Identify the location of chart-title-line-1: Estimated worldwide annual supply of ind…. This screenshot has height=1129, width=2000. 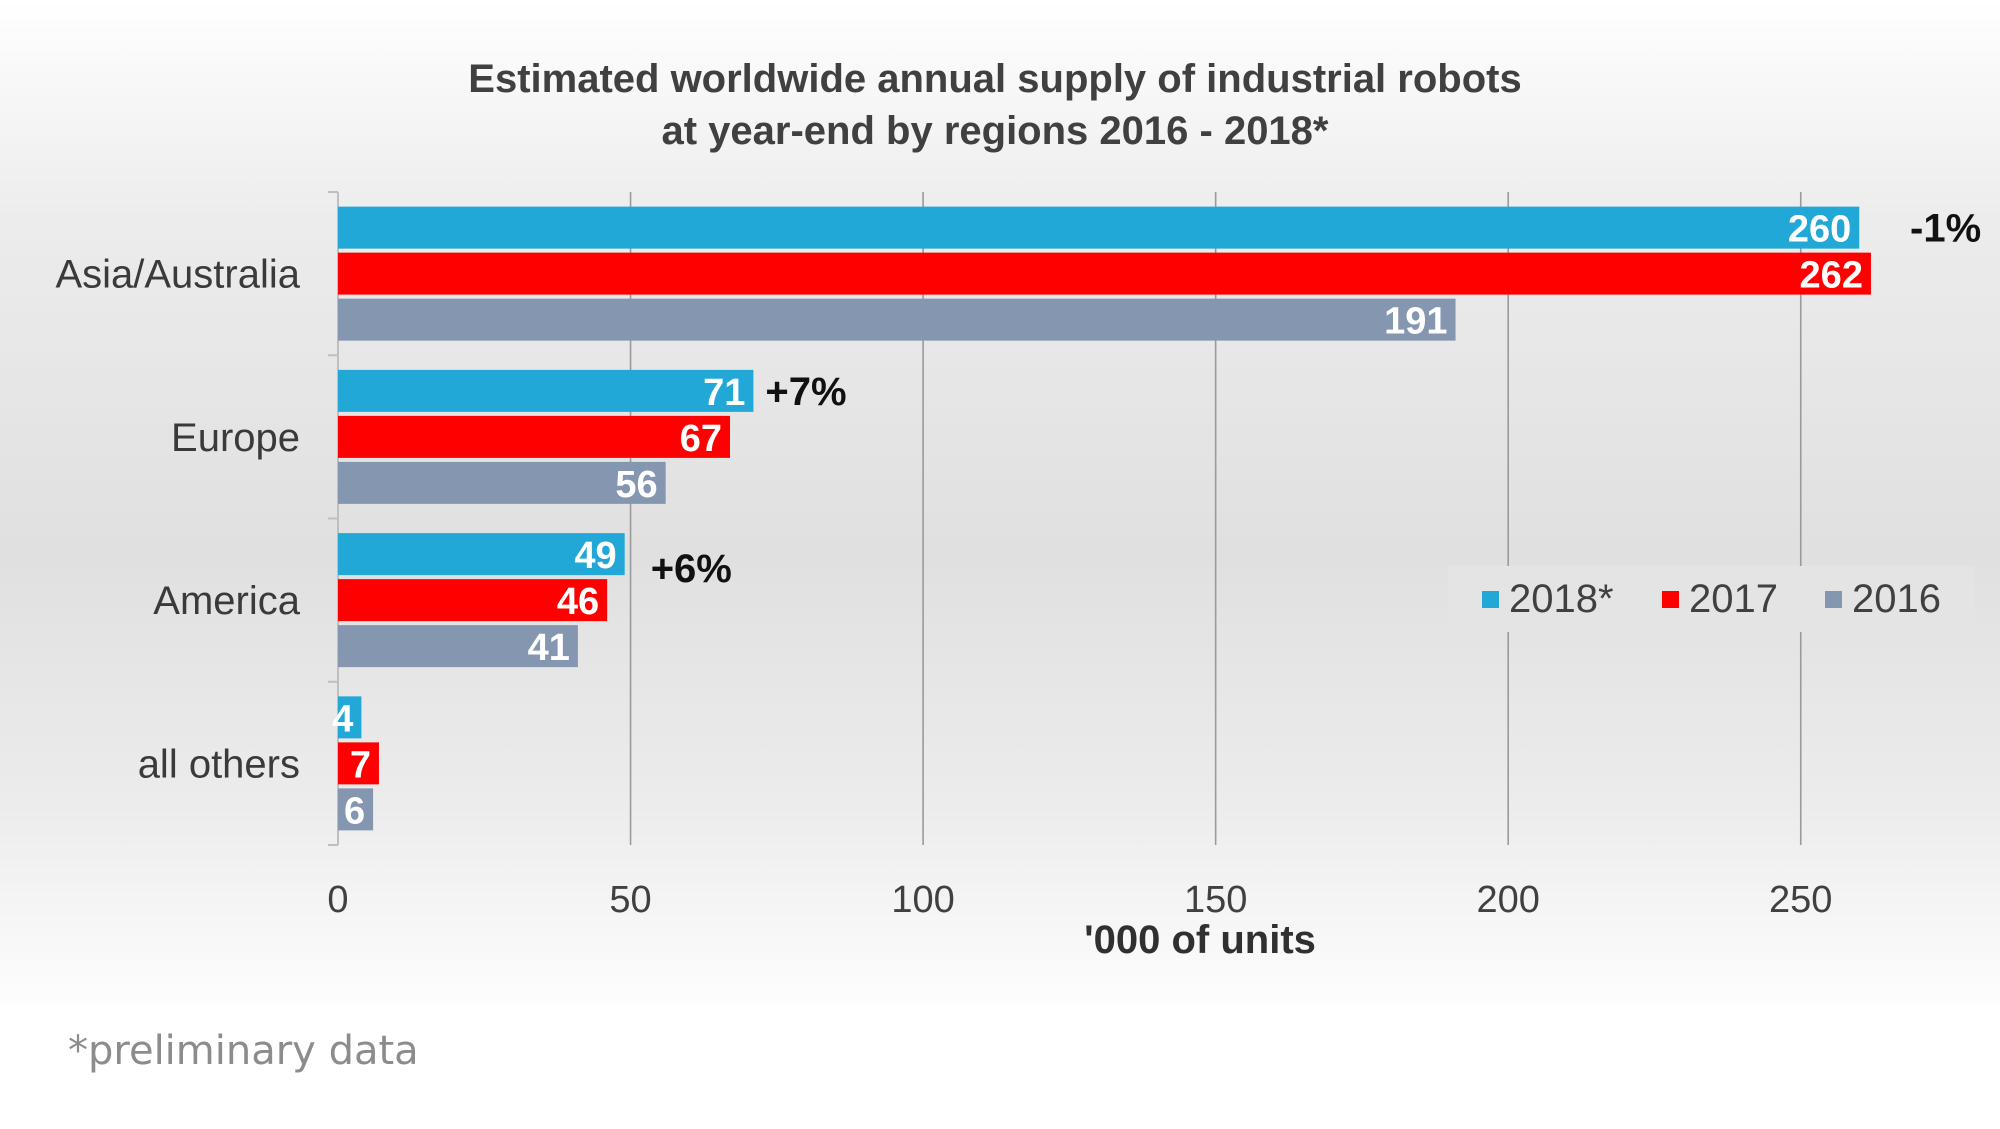
(994, 79).